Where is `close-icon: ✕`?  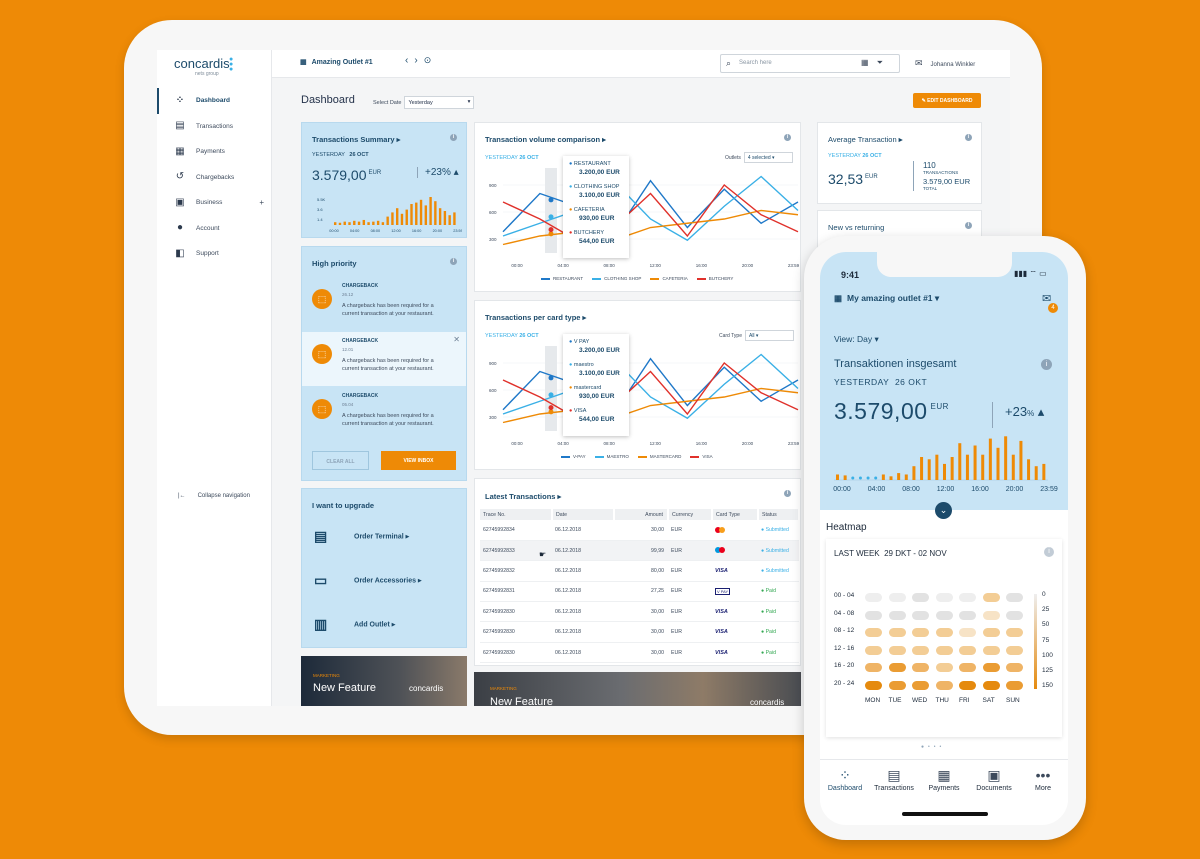
close-icon: ✕ is located at coordinates (456, 339).